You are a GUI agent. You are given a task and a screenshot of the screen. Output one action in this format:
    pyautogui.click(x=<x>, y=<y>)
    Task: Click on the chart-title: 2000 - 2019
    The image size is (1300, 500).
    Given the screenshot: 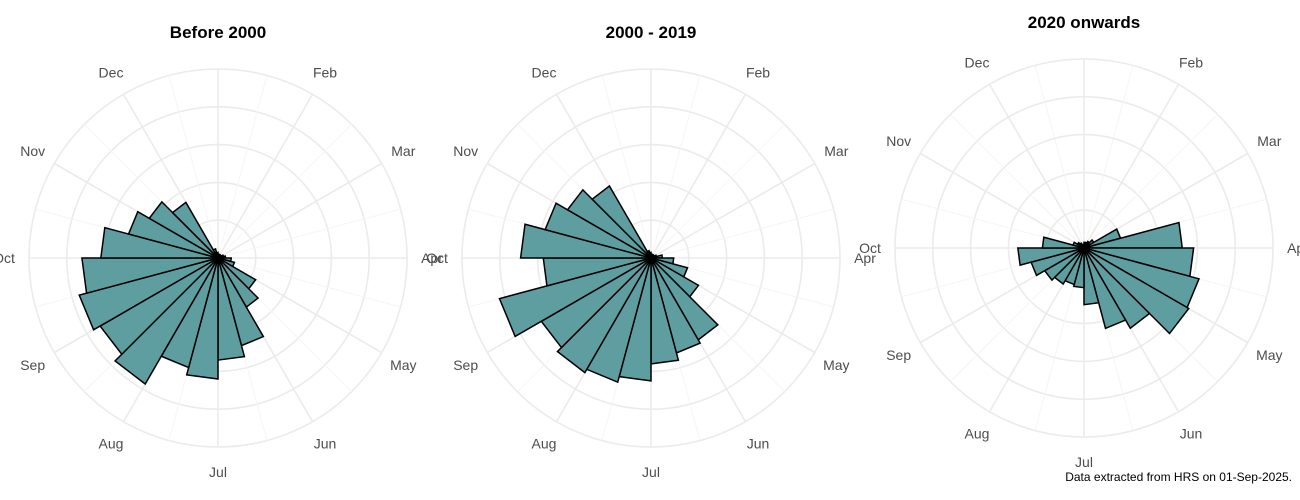 What is the action you would take?
    pyautogui.click(x=651, y=32)
    